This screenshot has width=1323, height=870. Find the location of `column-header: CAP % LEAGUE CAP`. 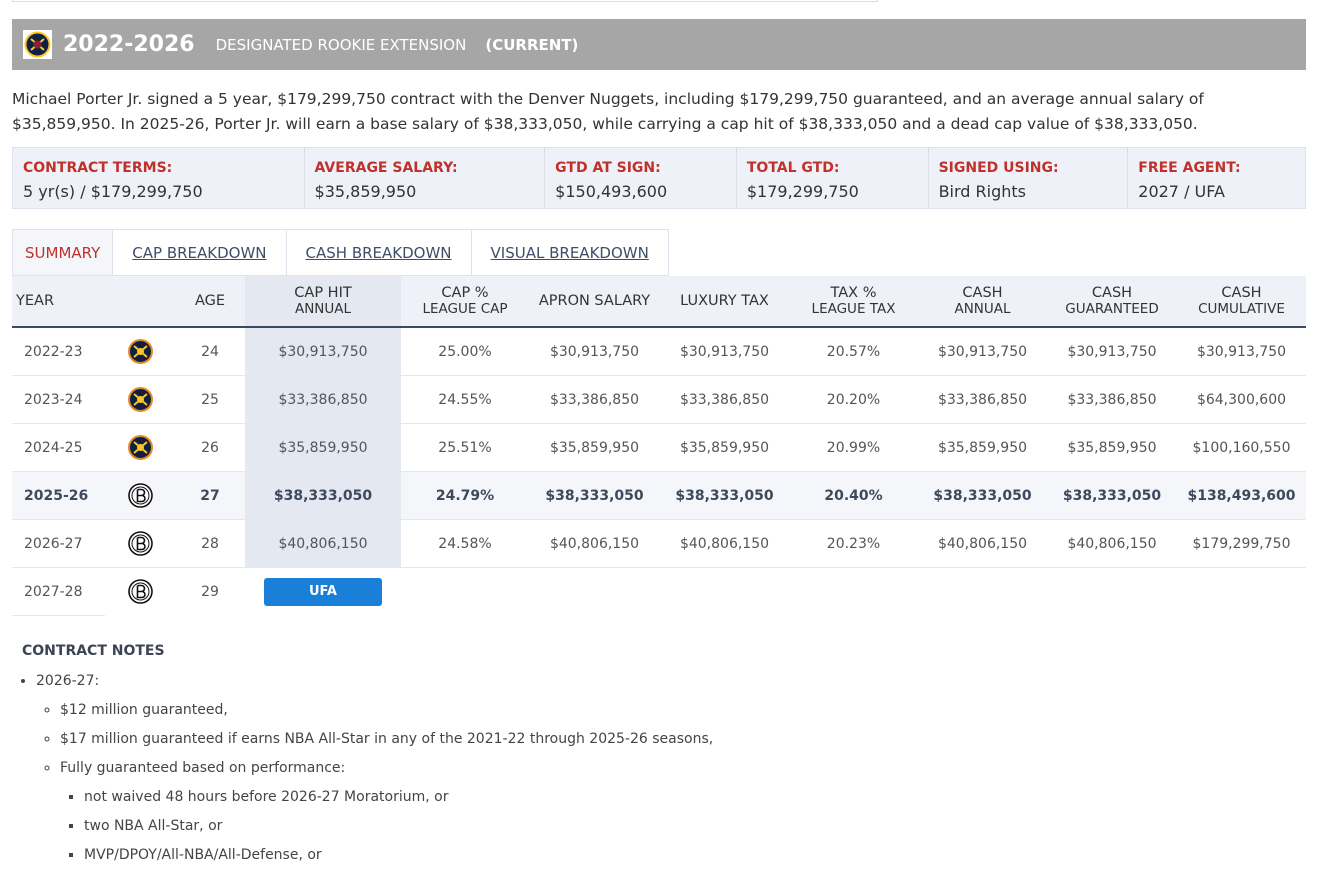

column-header: CAP % LEAGUE CAP is located at coordinates (465, 302).